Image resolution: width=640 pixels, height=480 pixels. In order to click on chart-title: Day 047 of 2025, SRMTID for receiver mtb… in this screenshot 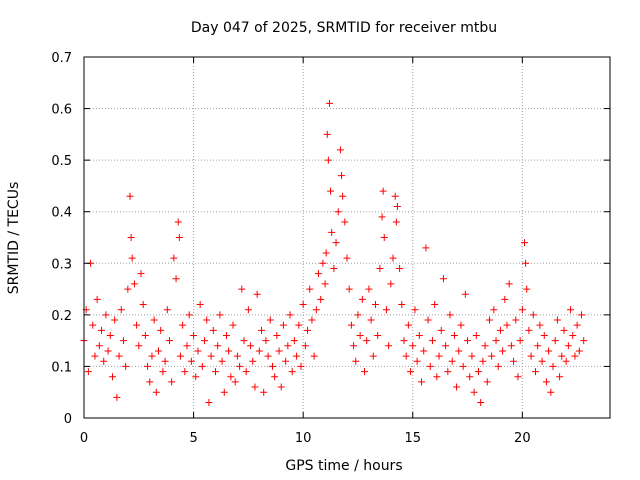, I will do `click(344, 28)`.